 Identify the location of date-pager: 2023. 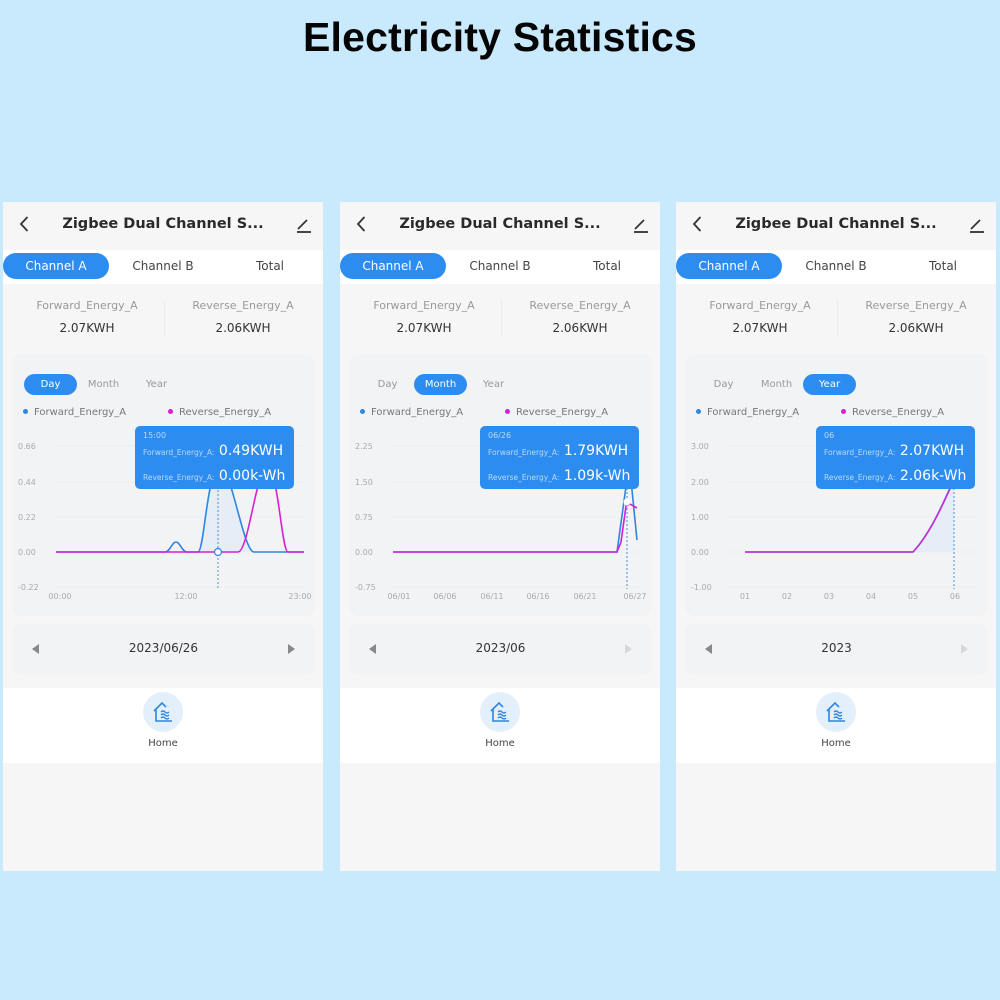
(836, 649).